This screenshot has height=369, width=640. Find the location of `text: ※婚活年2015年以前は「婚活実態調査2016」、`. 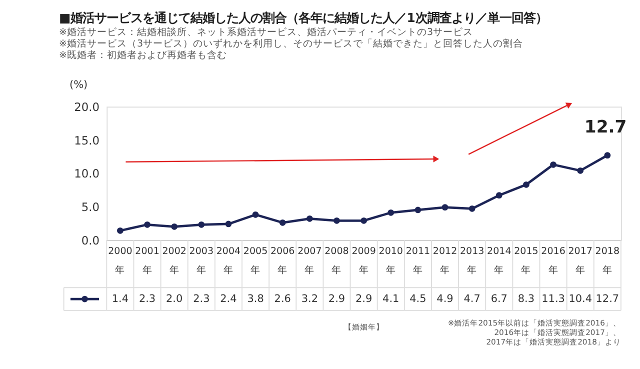

text: ※婚活年2015年以前は「婚活実態調査2016」、 is located at coordinates (534, 323).